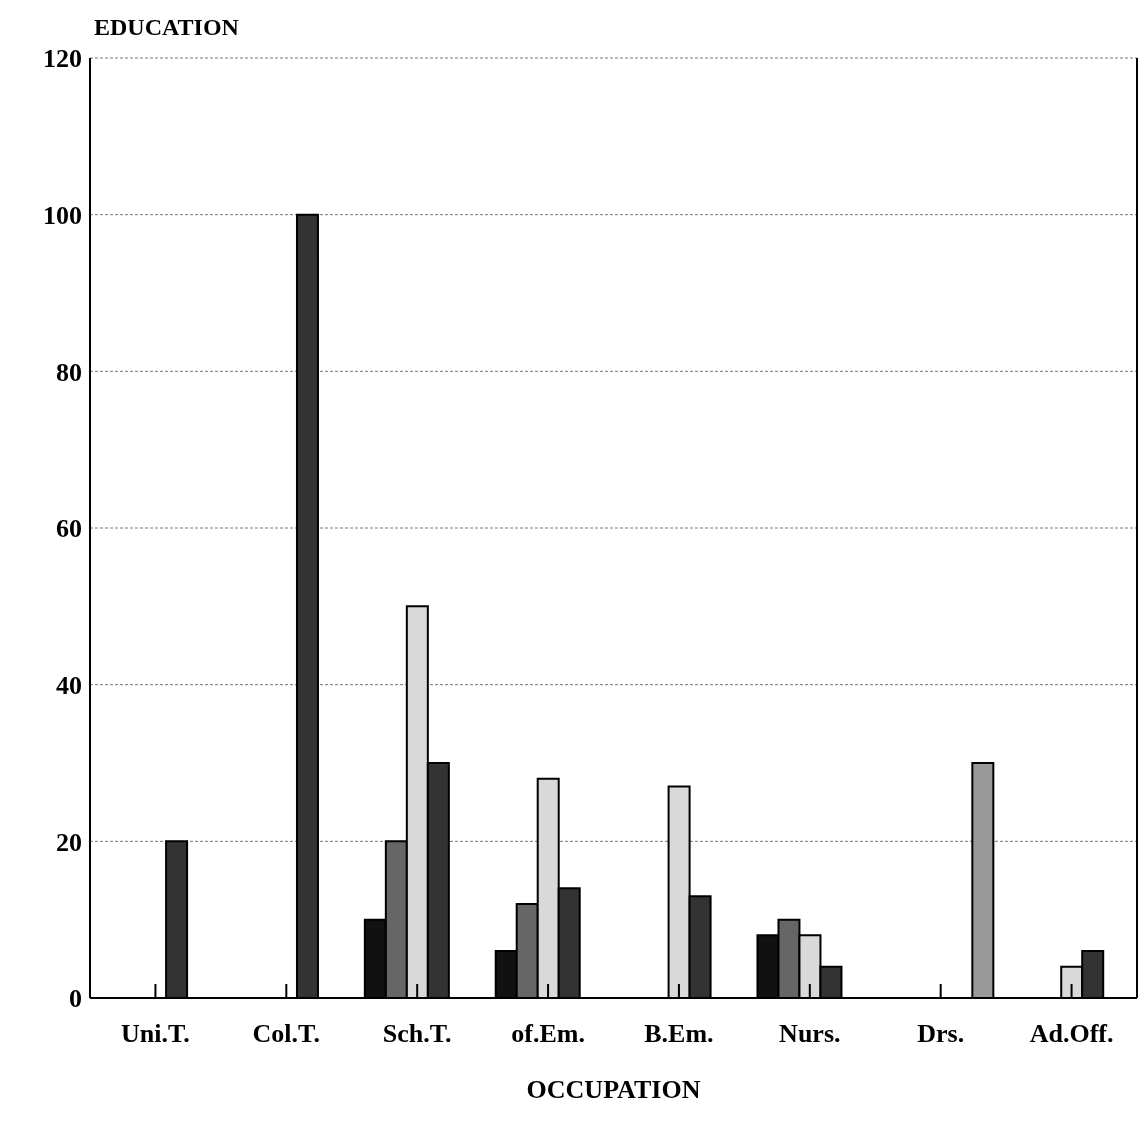 This screenshot has height=1135, width=1147. I want to click on y-tick-label: 60, so click(69, 529).